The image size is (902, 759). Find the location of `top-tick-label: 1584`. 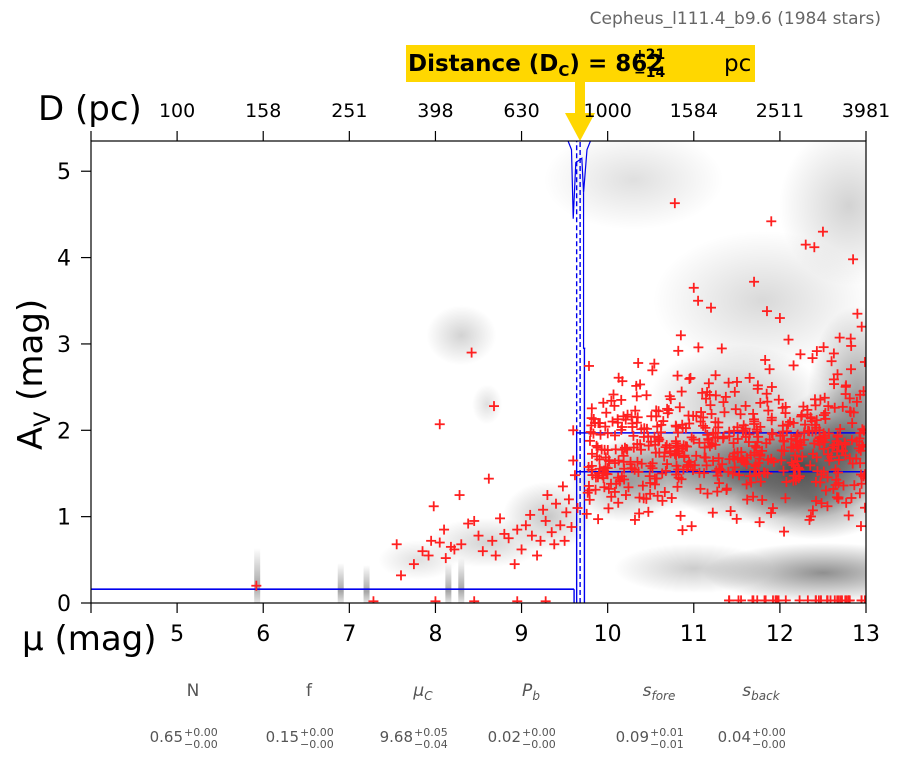

top-tick-label: 1584 is located at coordinates (694, 111).